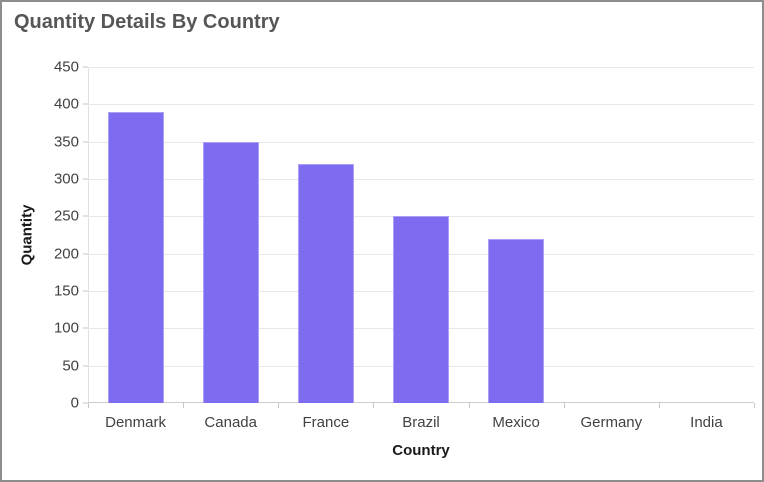  Describe the element at coordinates (66, 254) in the screenshot. I see `y-axis-label: 200` at that location.